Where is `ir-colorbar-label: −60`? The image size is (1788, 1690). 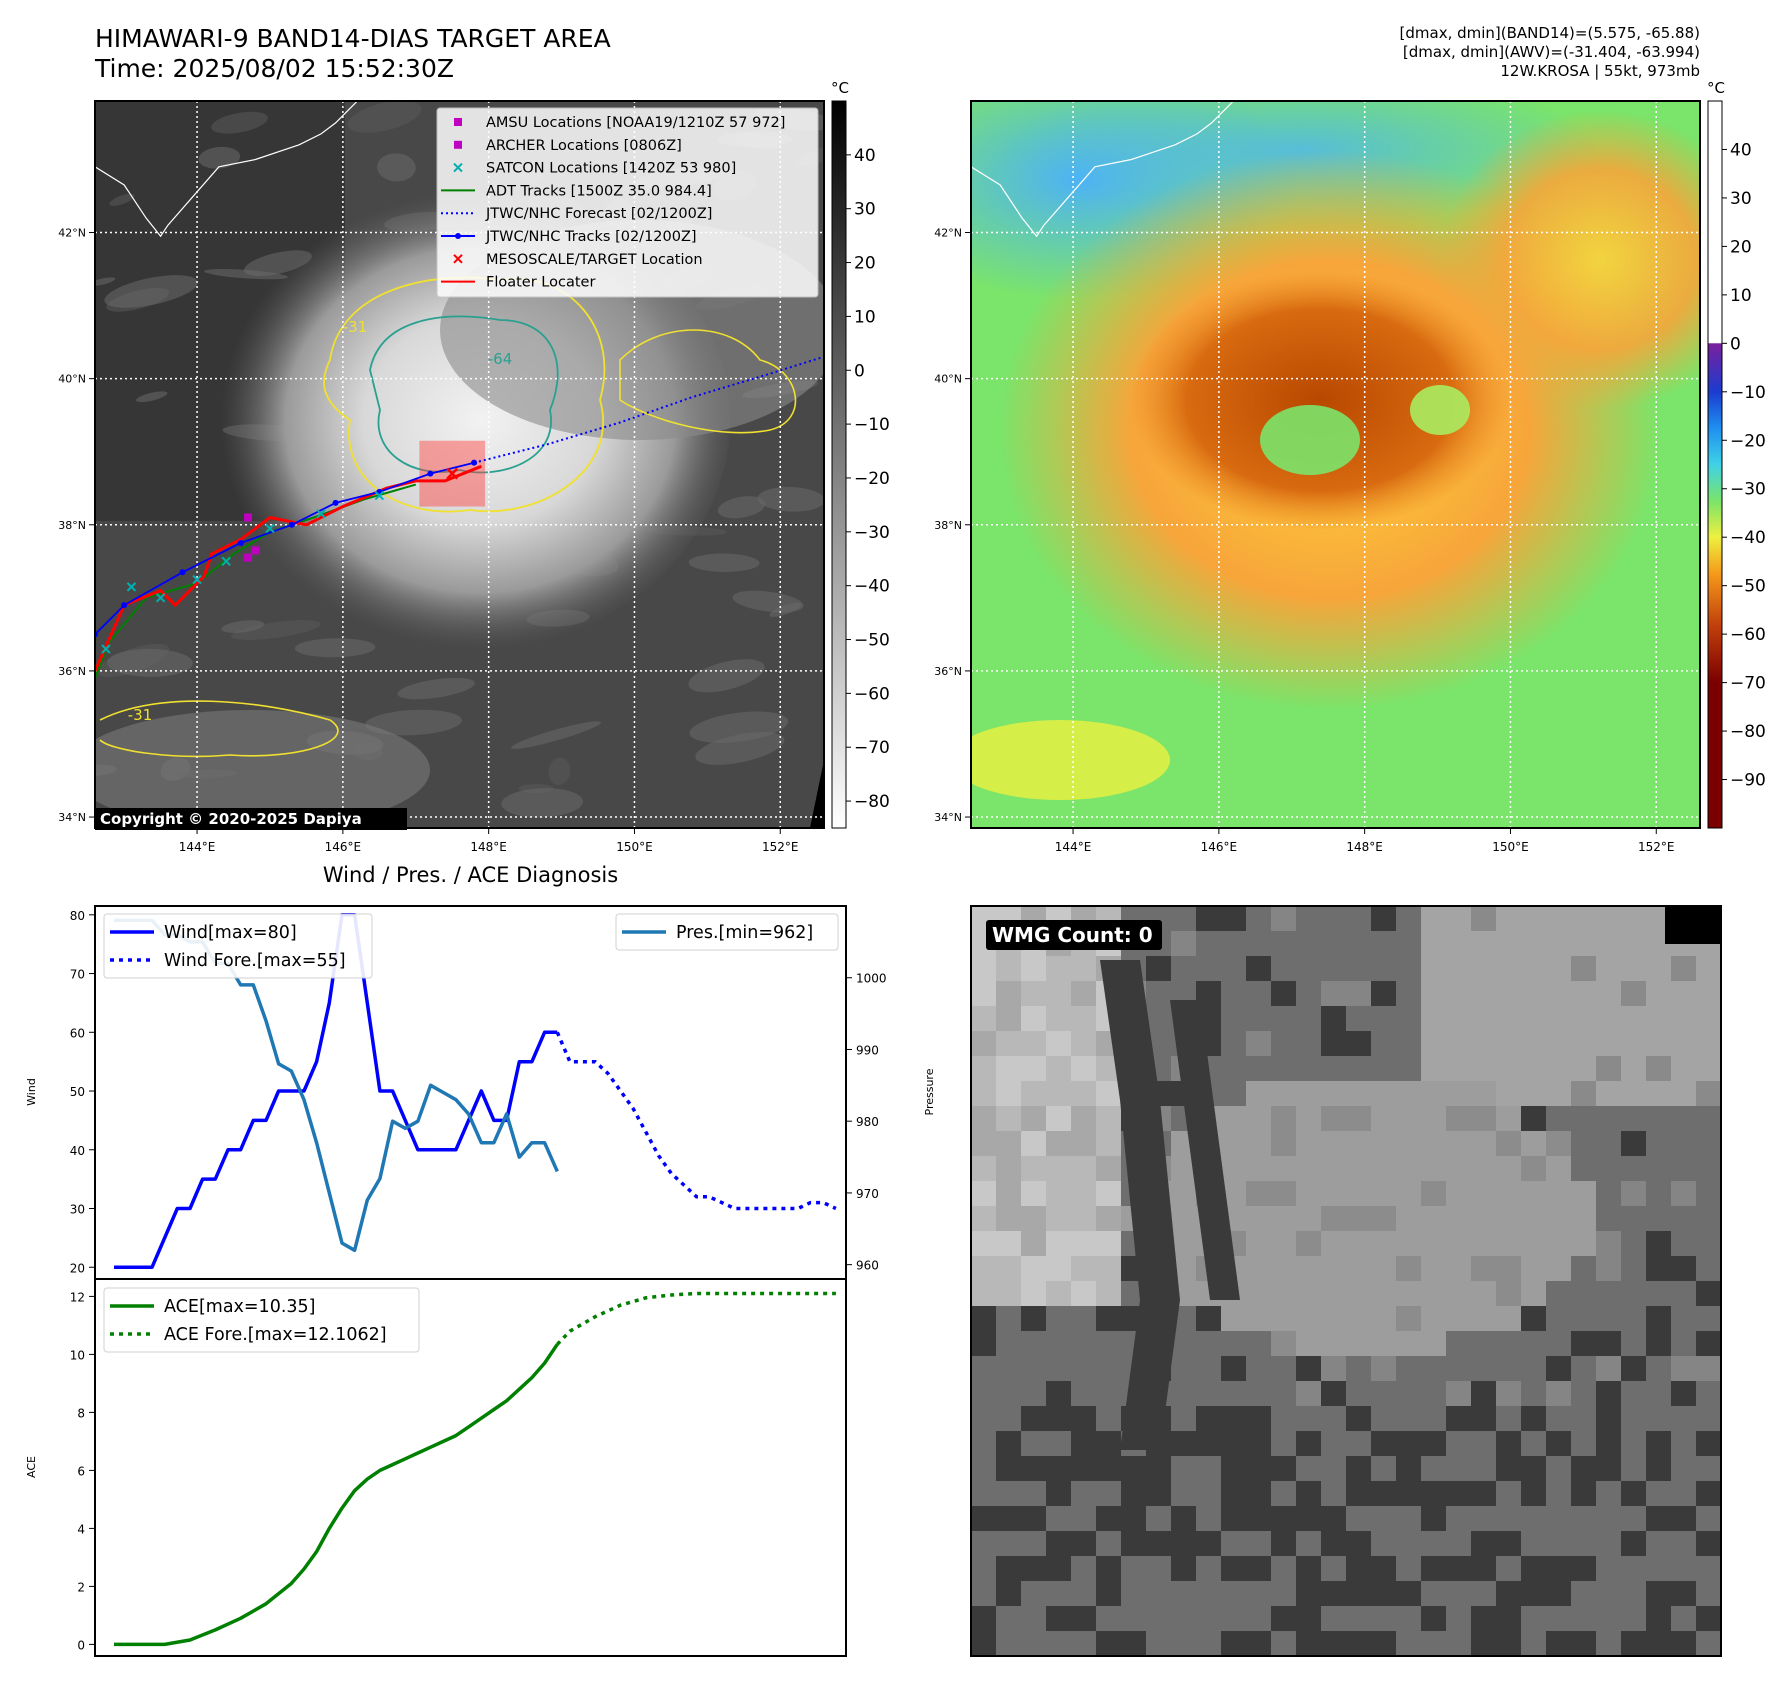 ir-colorbar-label: −60 is located at coordinates (872, 694).